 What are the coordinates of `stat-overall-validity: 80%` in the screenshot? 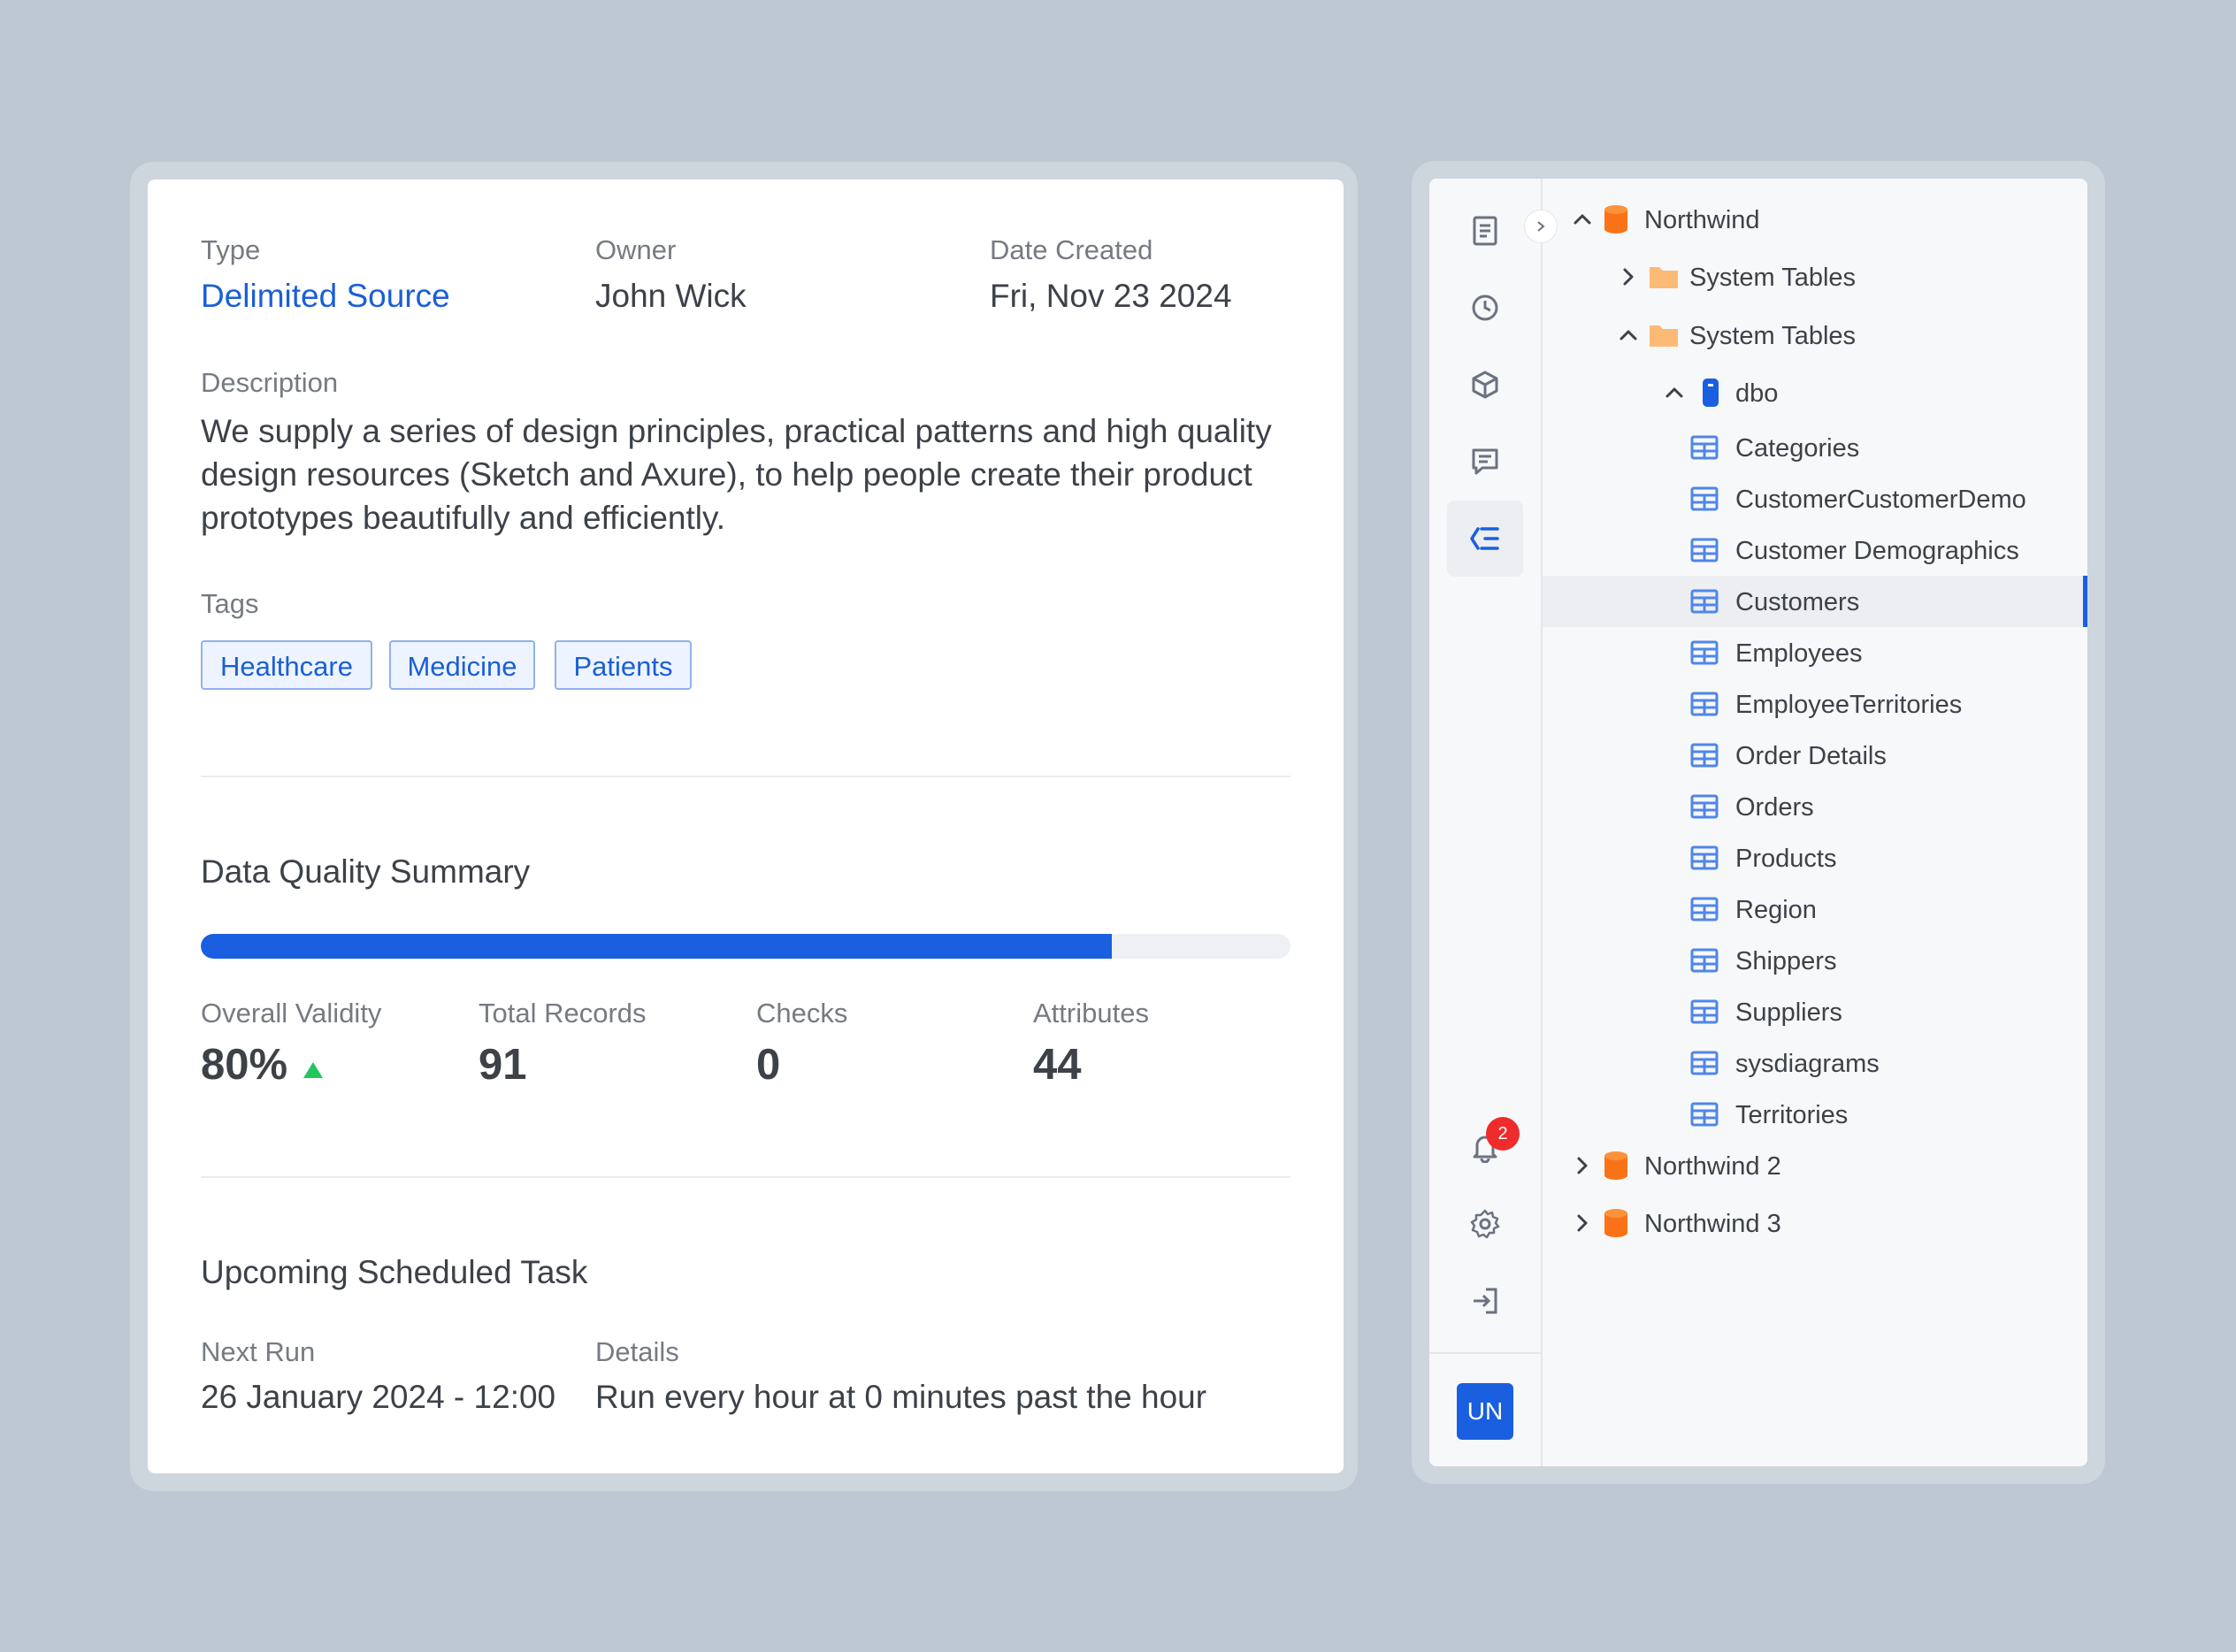 It's located at (262, 1065).